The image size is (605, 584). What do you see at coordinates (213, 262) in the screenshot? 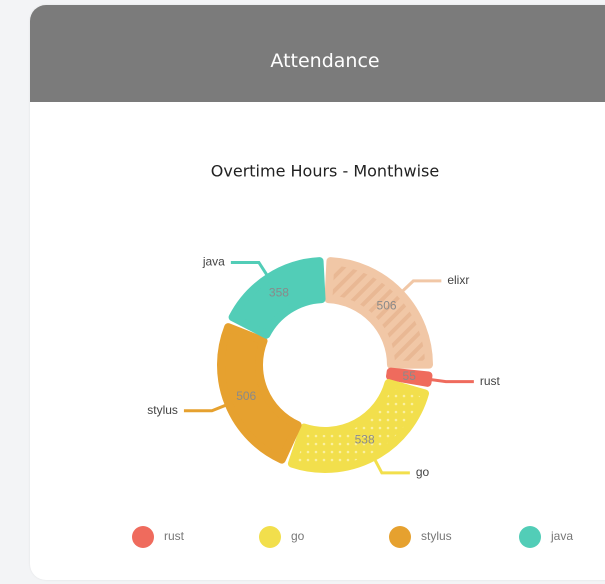
I see `slice-label: java` at bounding box center [213, 262].